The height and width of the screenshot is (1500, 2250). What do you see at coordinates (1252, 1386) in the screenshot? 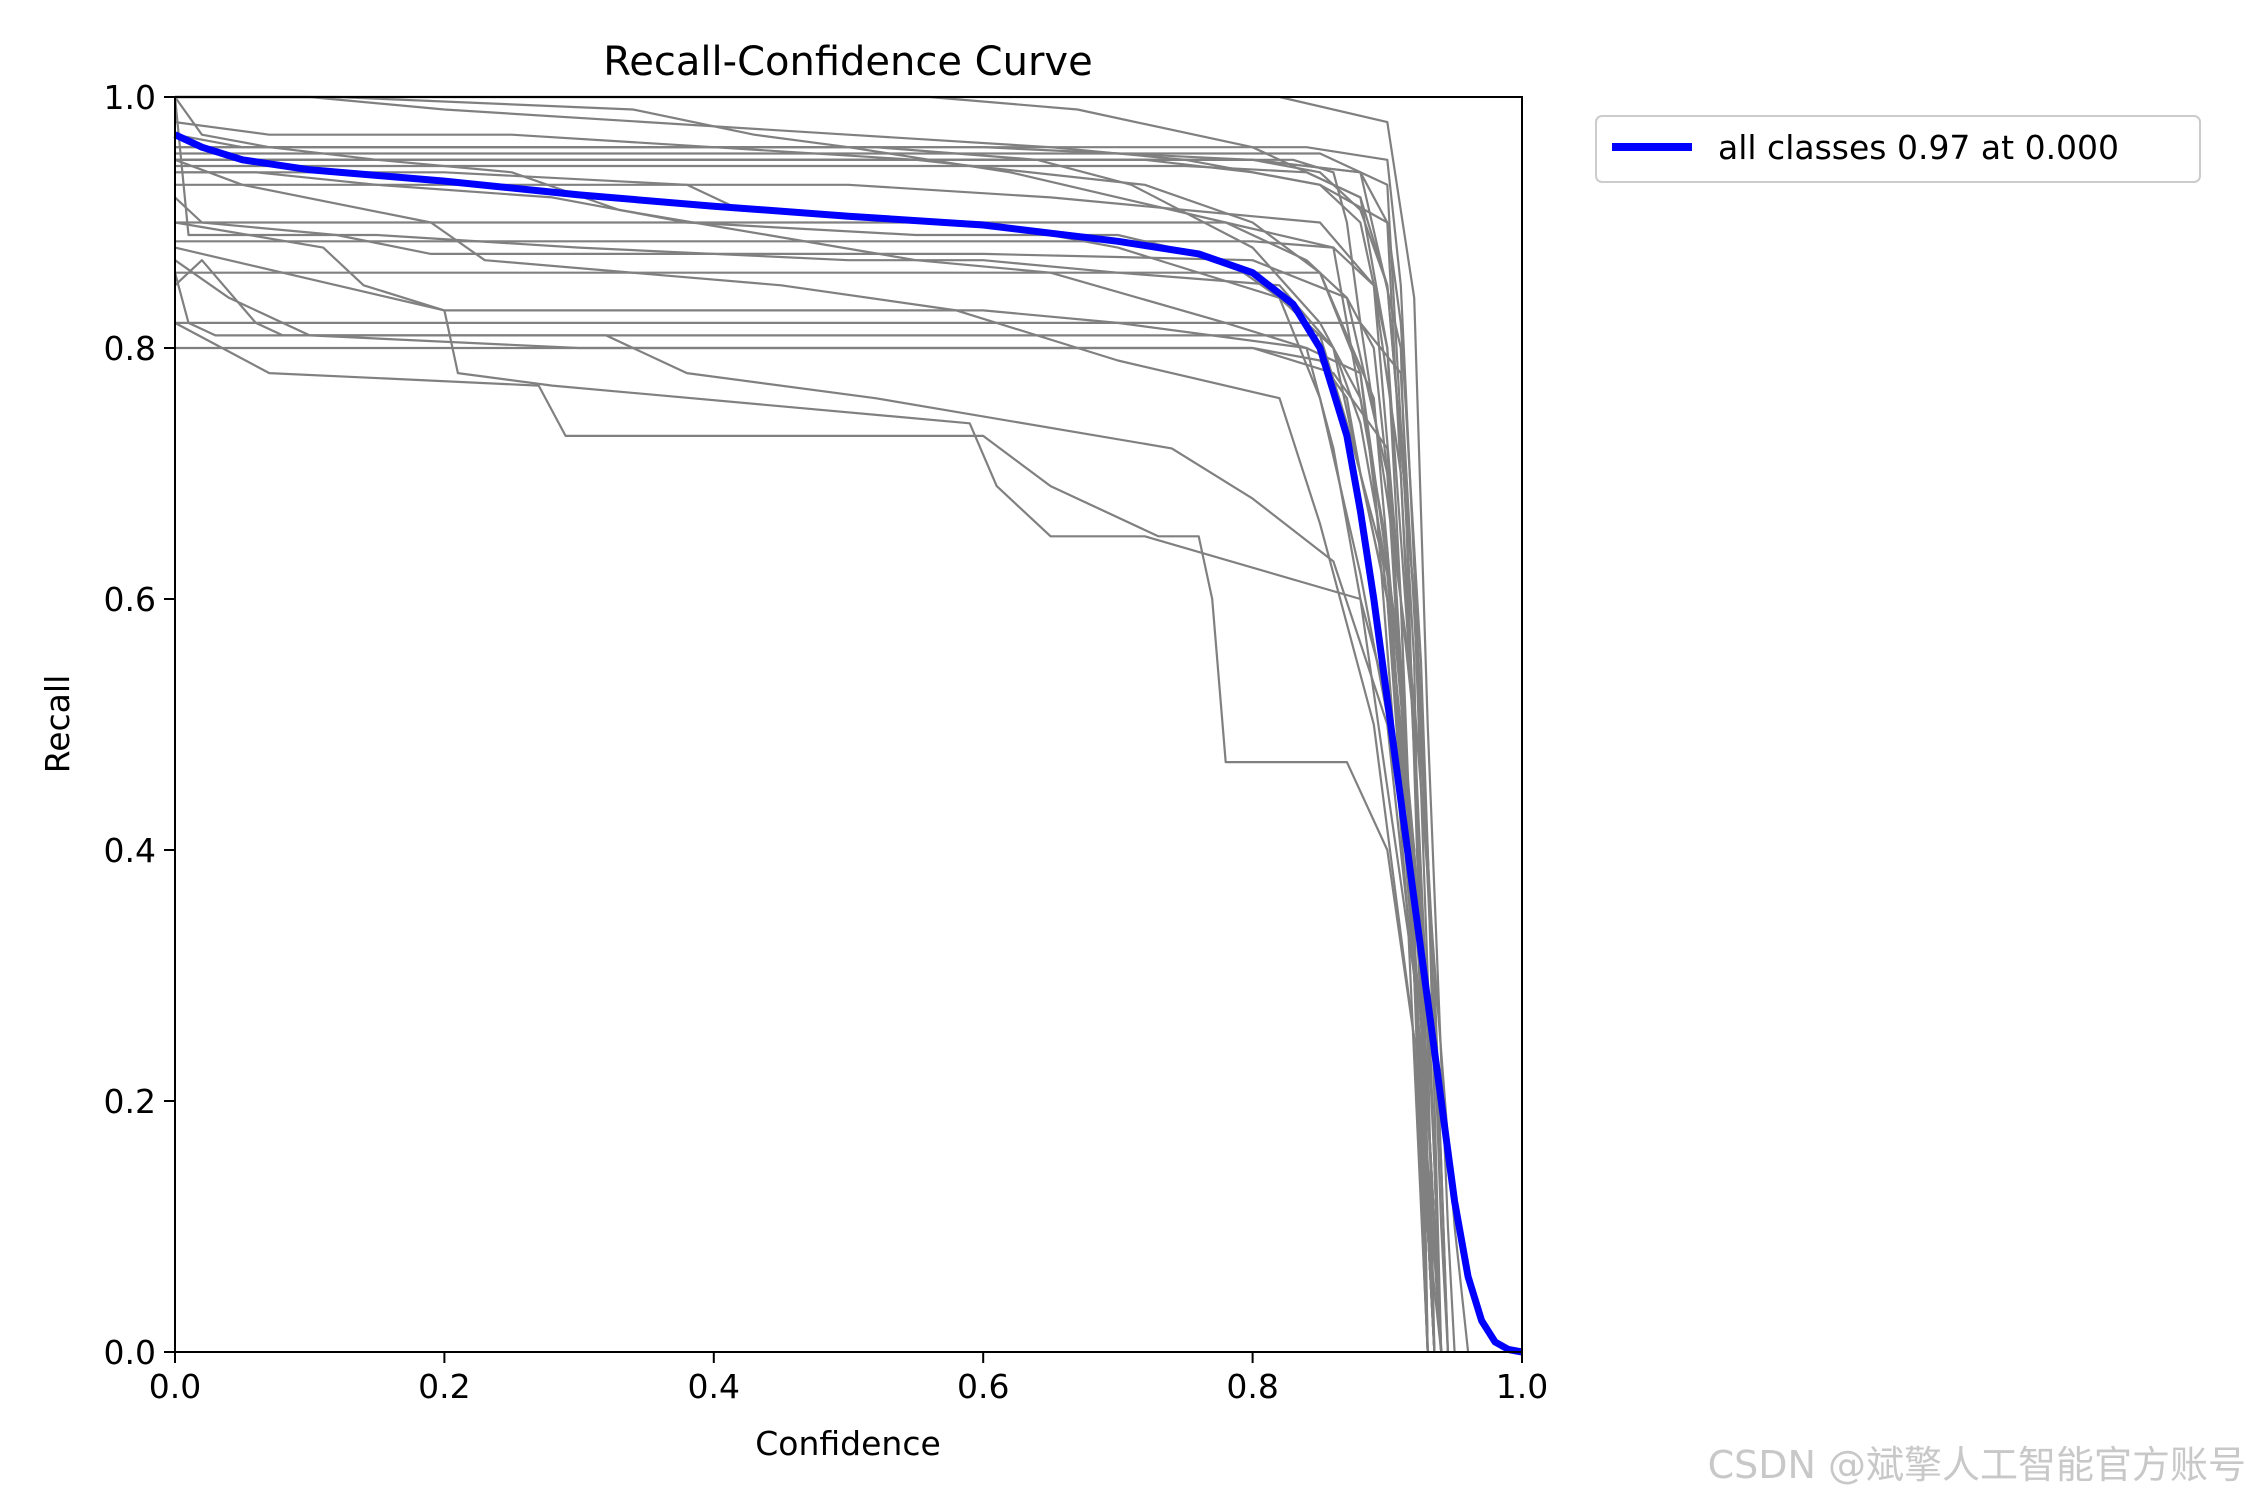
I see `x-tick-label: 0.8` at bounding box center [1252, 1386].